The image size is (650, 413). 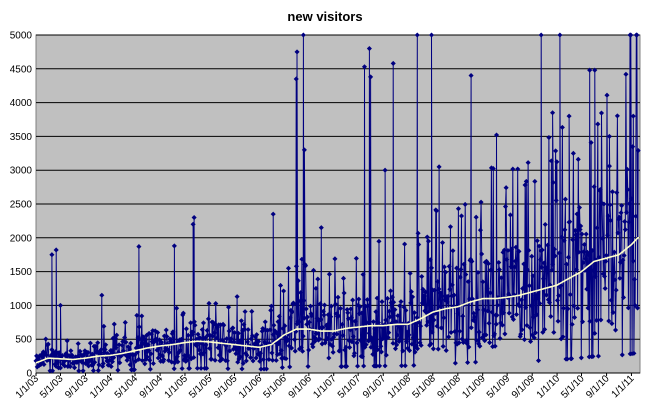 What do you see at coordinates (201, 387) in the screenshot?
I see `x-tick-label: 5/1/05` at bounding box center [201, 387].